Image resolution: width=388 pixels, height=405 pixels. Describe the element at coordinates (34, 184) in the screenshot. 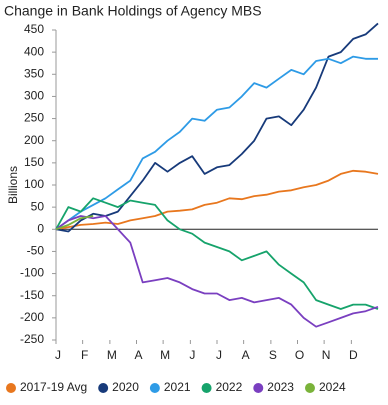

I see `y-tick-label: 100` at that location.